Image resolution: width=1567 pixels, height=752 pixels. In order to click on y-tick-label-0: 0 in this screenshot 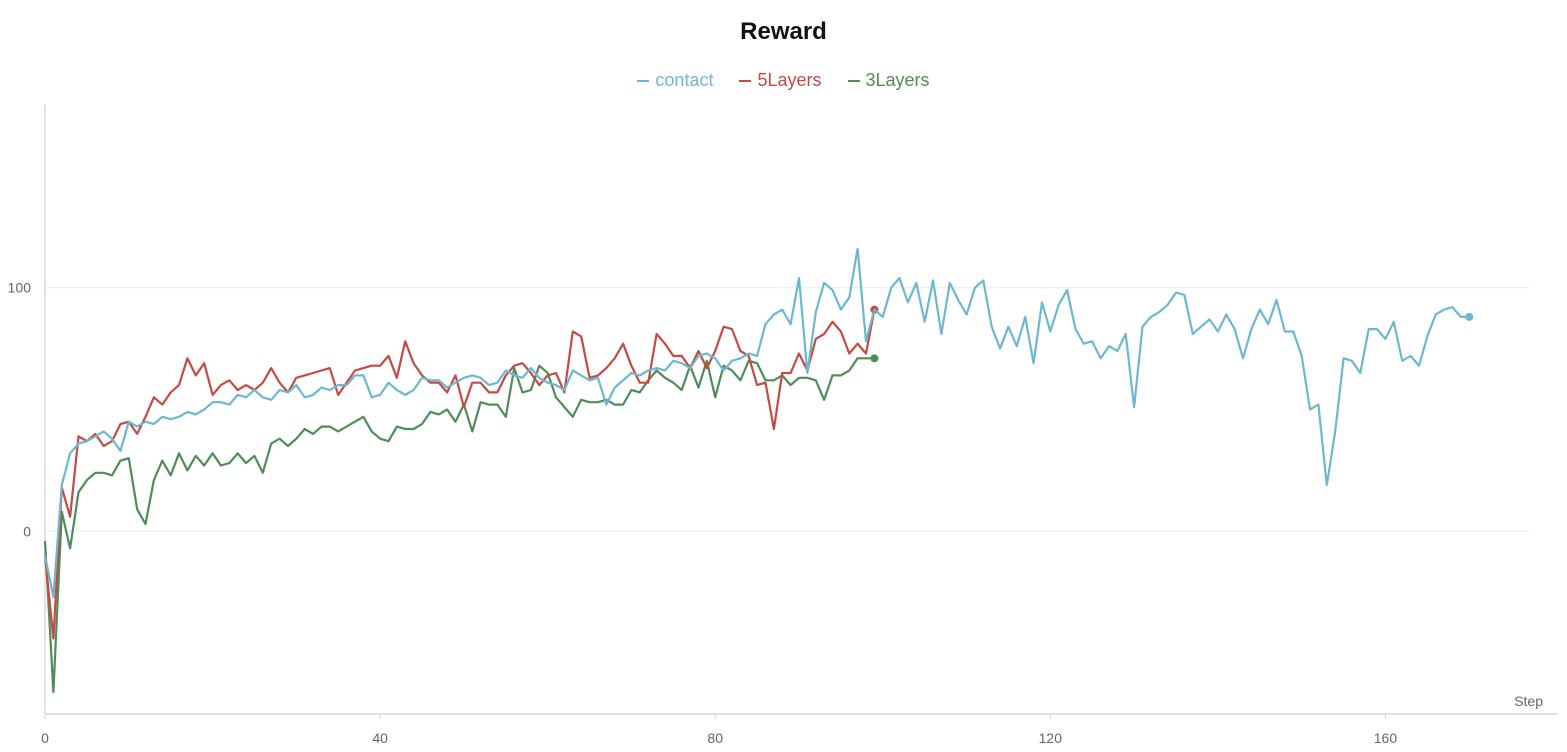, I will do `click(27, 531)`.